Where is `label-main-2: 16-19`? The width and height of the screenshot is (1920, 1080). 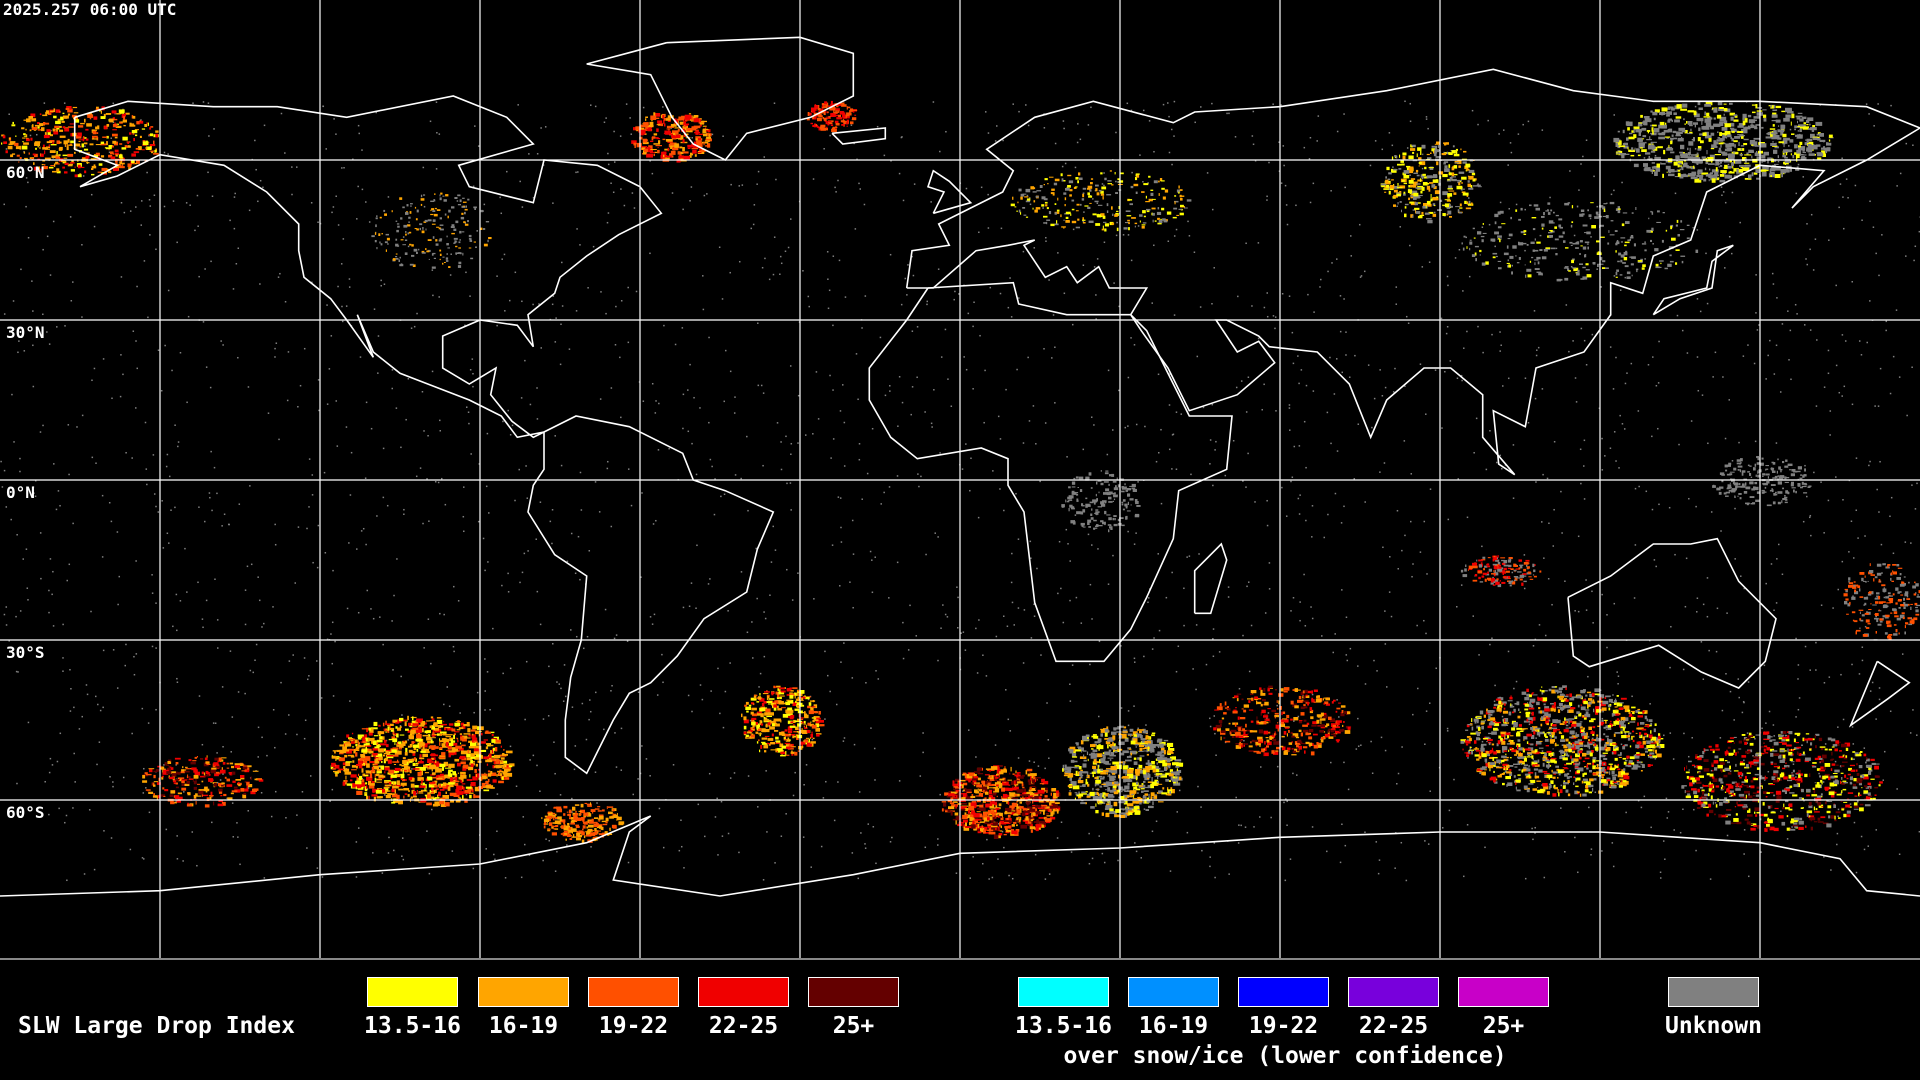
label-main-2: 16-19 is located at coordinates (523, 1026).